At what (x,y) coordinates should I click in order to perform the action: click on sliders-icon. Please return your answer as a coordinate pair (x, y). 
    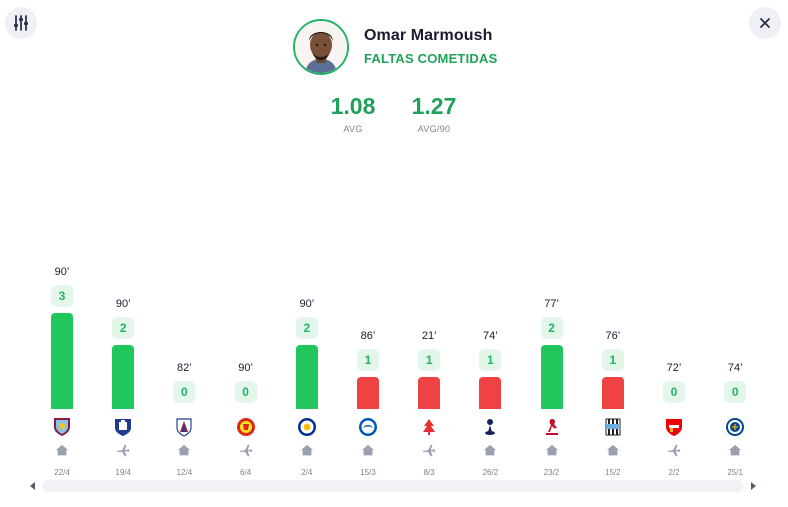
    Looking at the image, I should click on (21, 23).